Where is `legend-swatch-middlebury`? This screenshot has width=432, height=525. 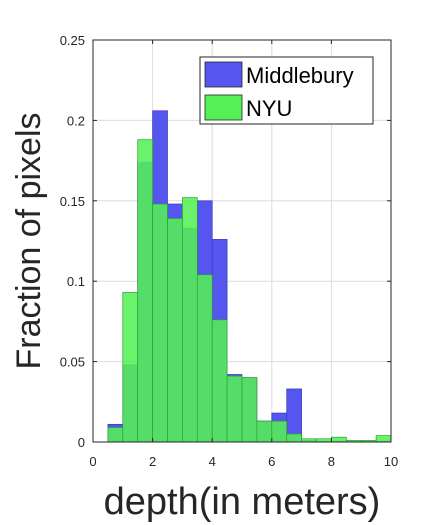
legend-swatch-middlebury is located at coordinates (223, 74).